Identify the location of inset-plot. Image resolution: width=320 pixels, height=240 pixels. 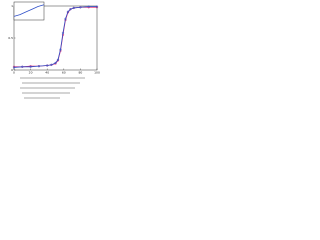
(29, 11).